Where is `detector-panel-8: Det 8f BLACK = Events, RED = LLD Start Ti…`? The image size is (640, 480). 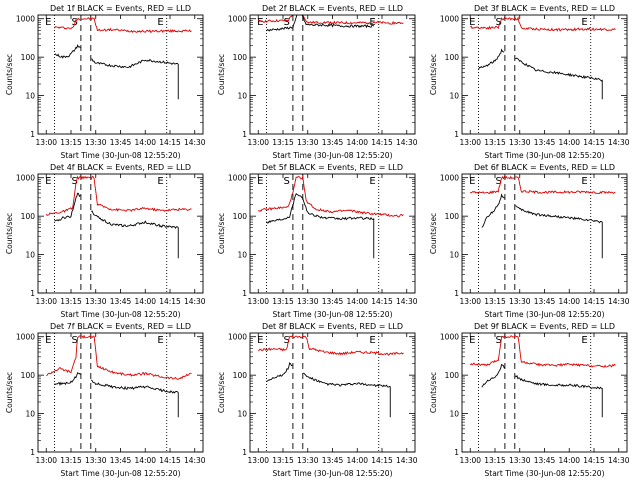 detector-panel-8: Det 8f BLACK = Events, RED = LLD Start Ti… is located at coordinates (317, 400).